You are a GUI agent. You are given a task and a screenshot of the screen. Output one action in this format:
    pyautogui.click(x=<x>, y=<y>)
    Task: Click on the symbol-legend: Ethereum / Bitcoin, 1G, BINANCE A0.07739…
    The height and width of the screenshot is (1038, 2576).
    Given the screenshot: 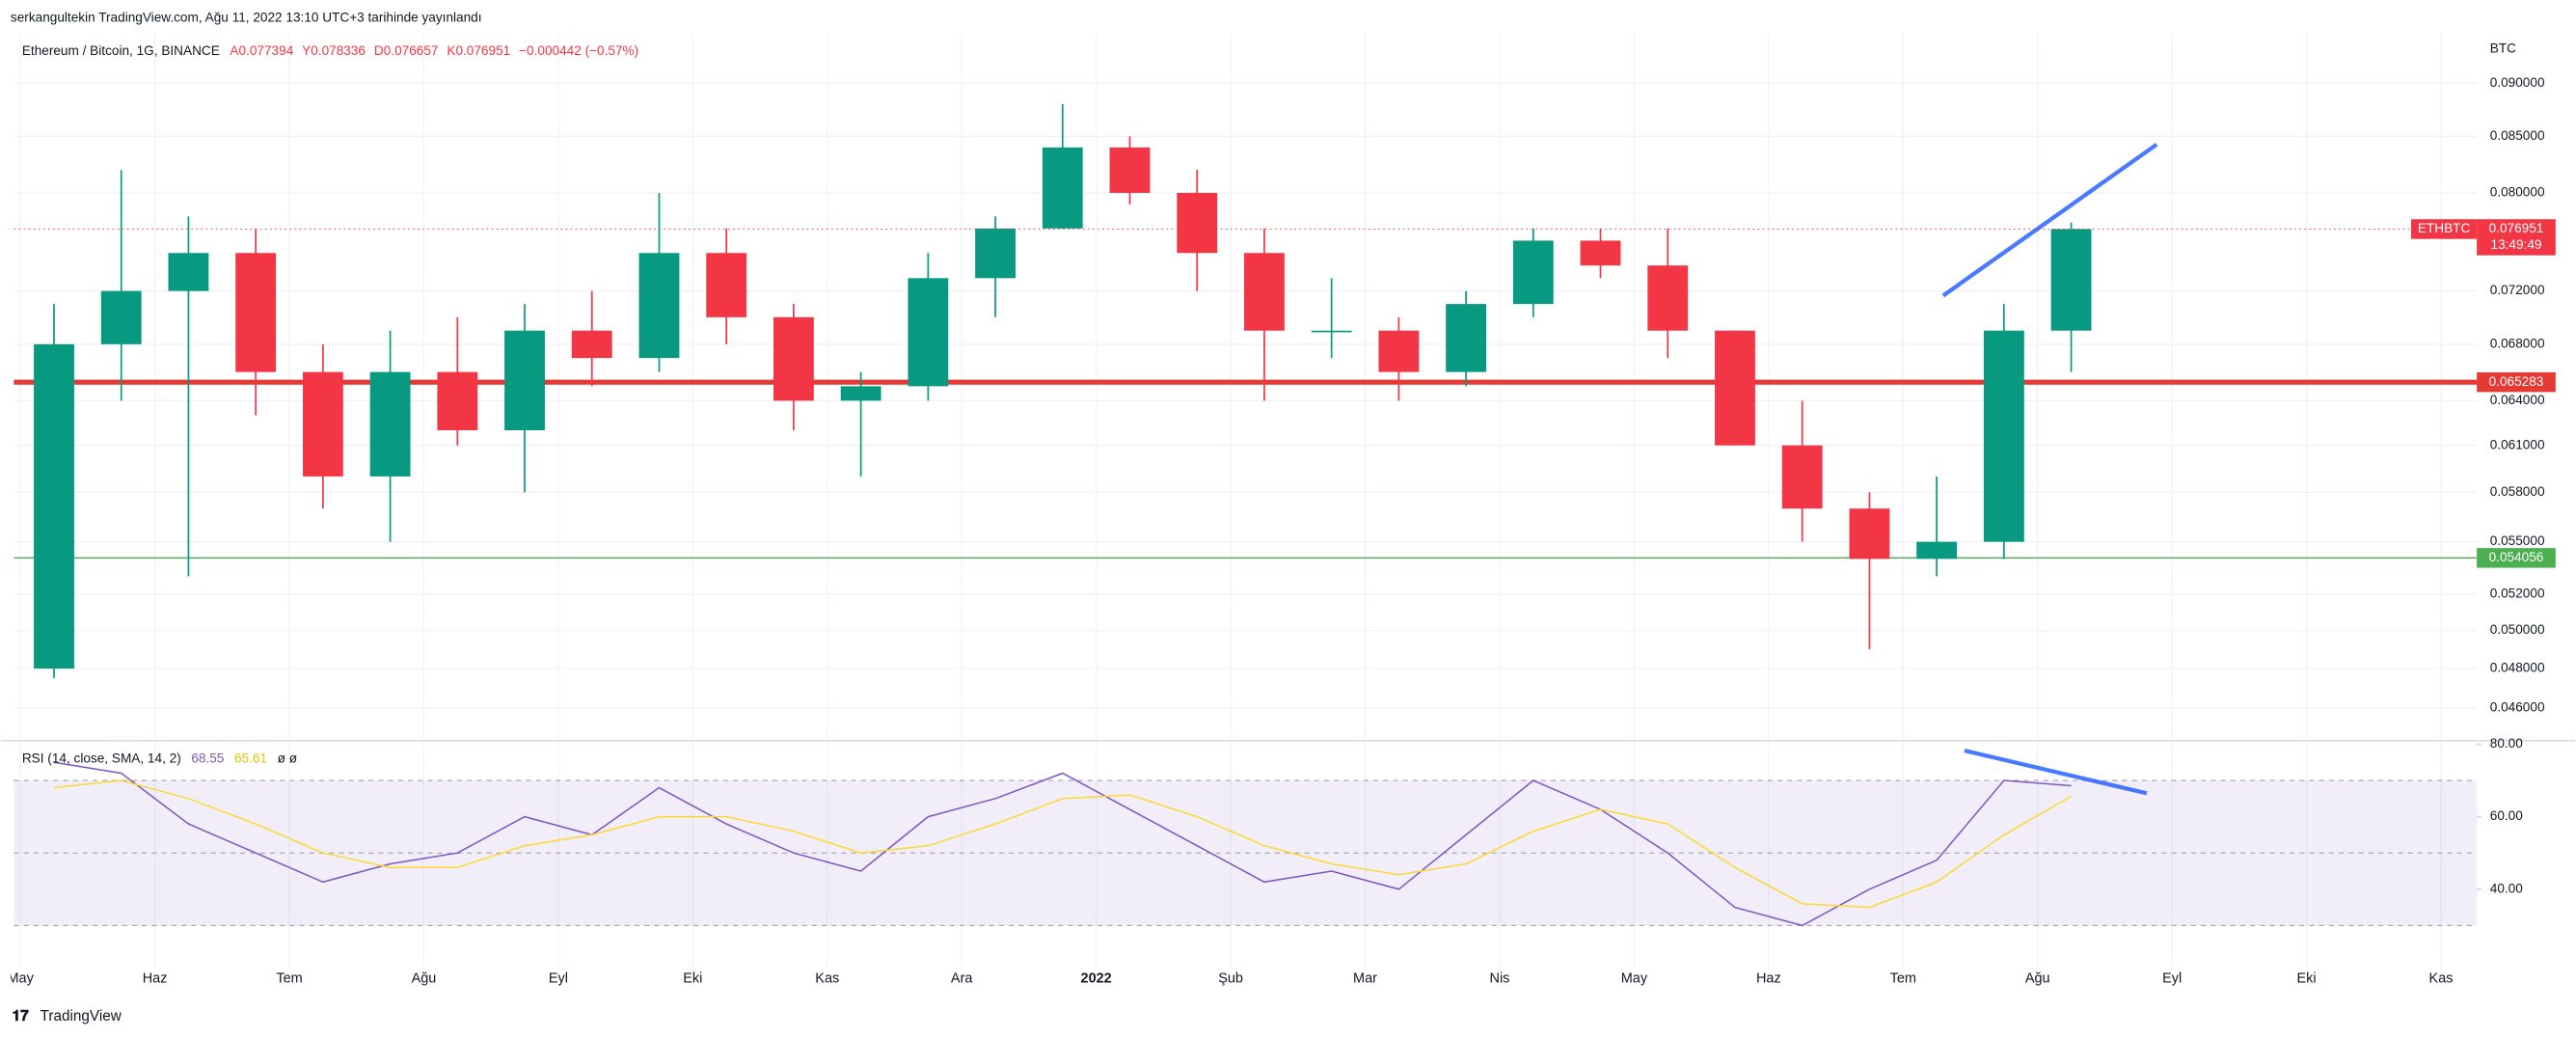 What is the action you would take?
    pyautogui.click(x=330, y=49)
    